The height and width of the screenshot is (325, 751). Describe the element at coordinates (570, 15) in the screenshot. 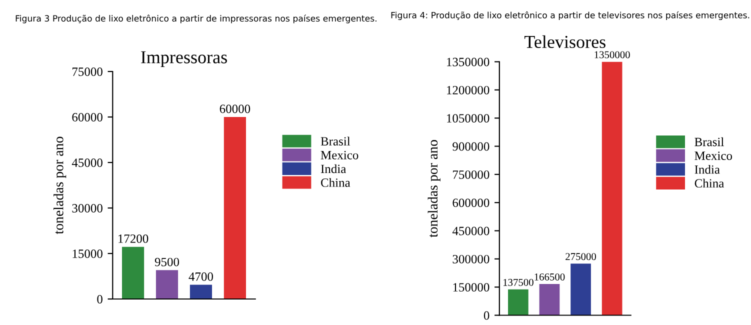

I see `text: Figura 4: Produção de lixo eletrônico a partir de televisores nos países emergentes.` at that location.